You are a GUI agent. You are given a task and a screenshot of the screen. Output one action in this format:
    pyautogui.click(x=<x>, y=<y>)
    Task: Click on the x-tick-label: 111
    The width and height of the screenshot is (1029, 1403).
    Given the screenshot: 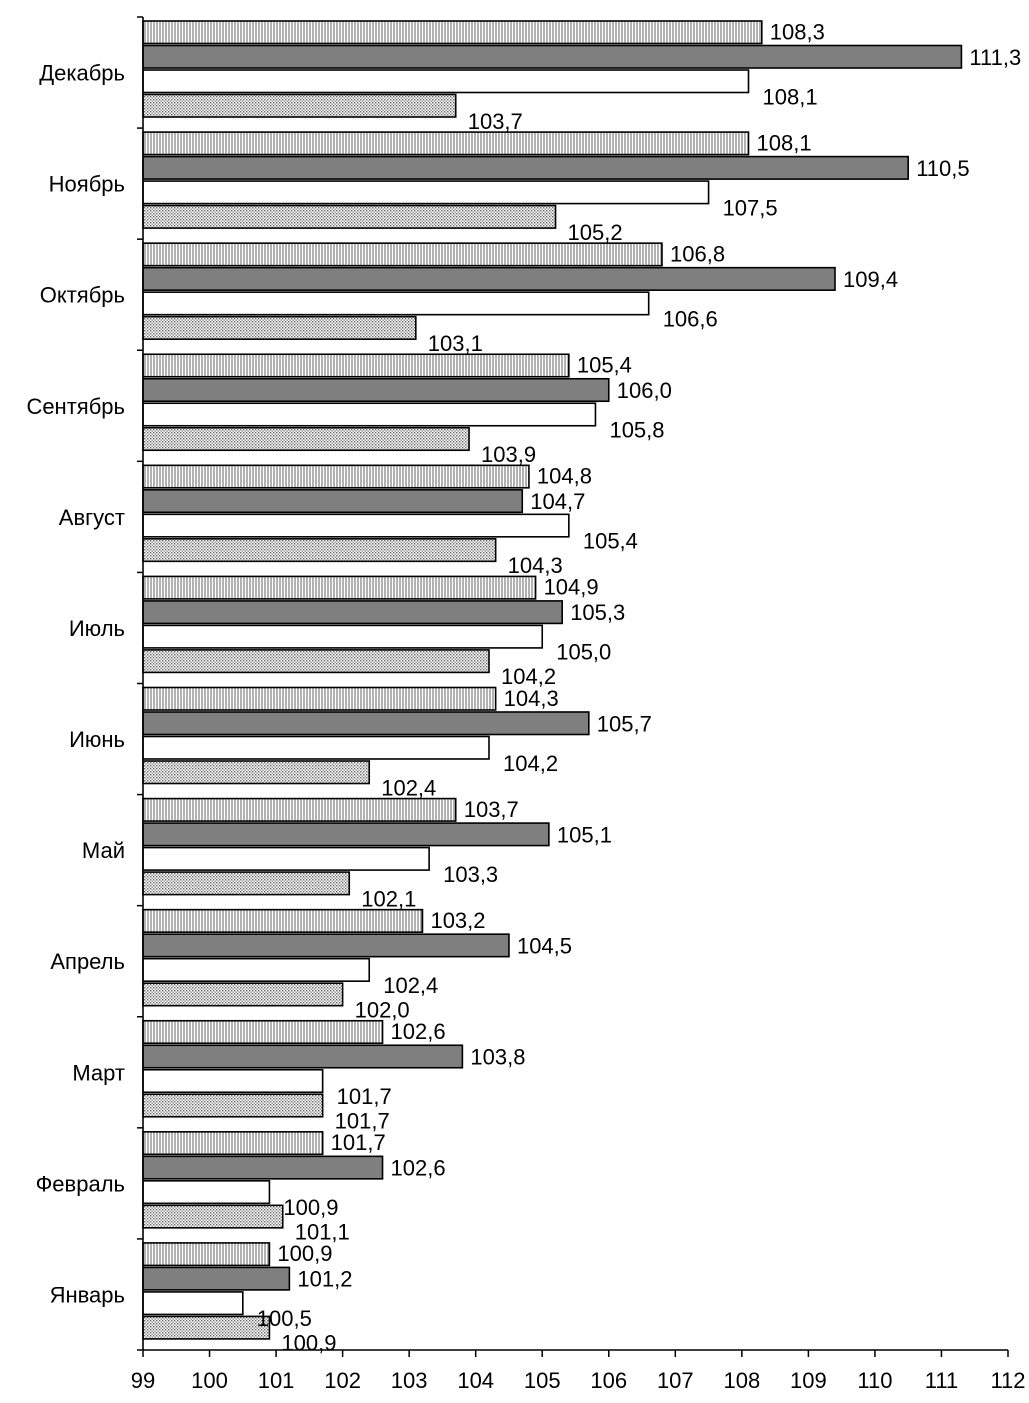 What is the action you would take?
    pyautogui.click(x=941, y=1380)
    